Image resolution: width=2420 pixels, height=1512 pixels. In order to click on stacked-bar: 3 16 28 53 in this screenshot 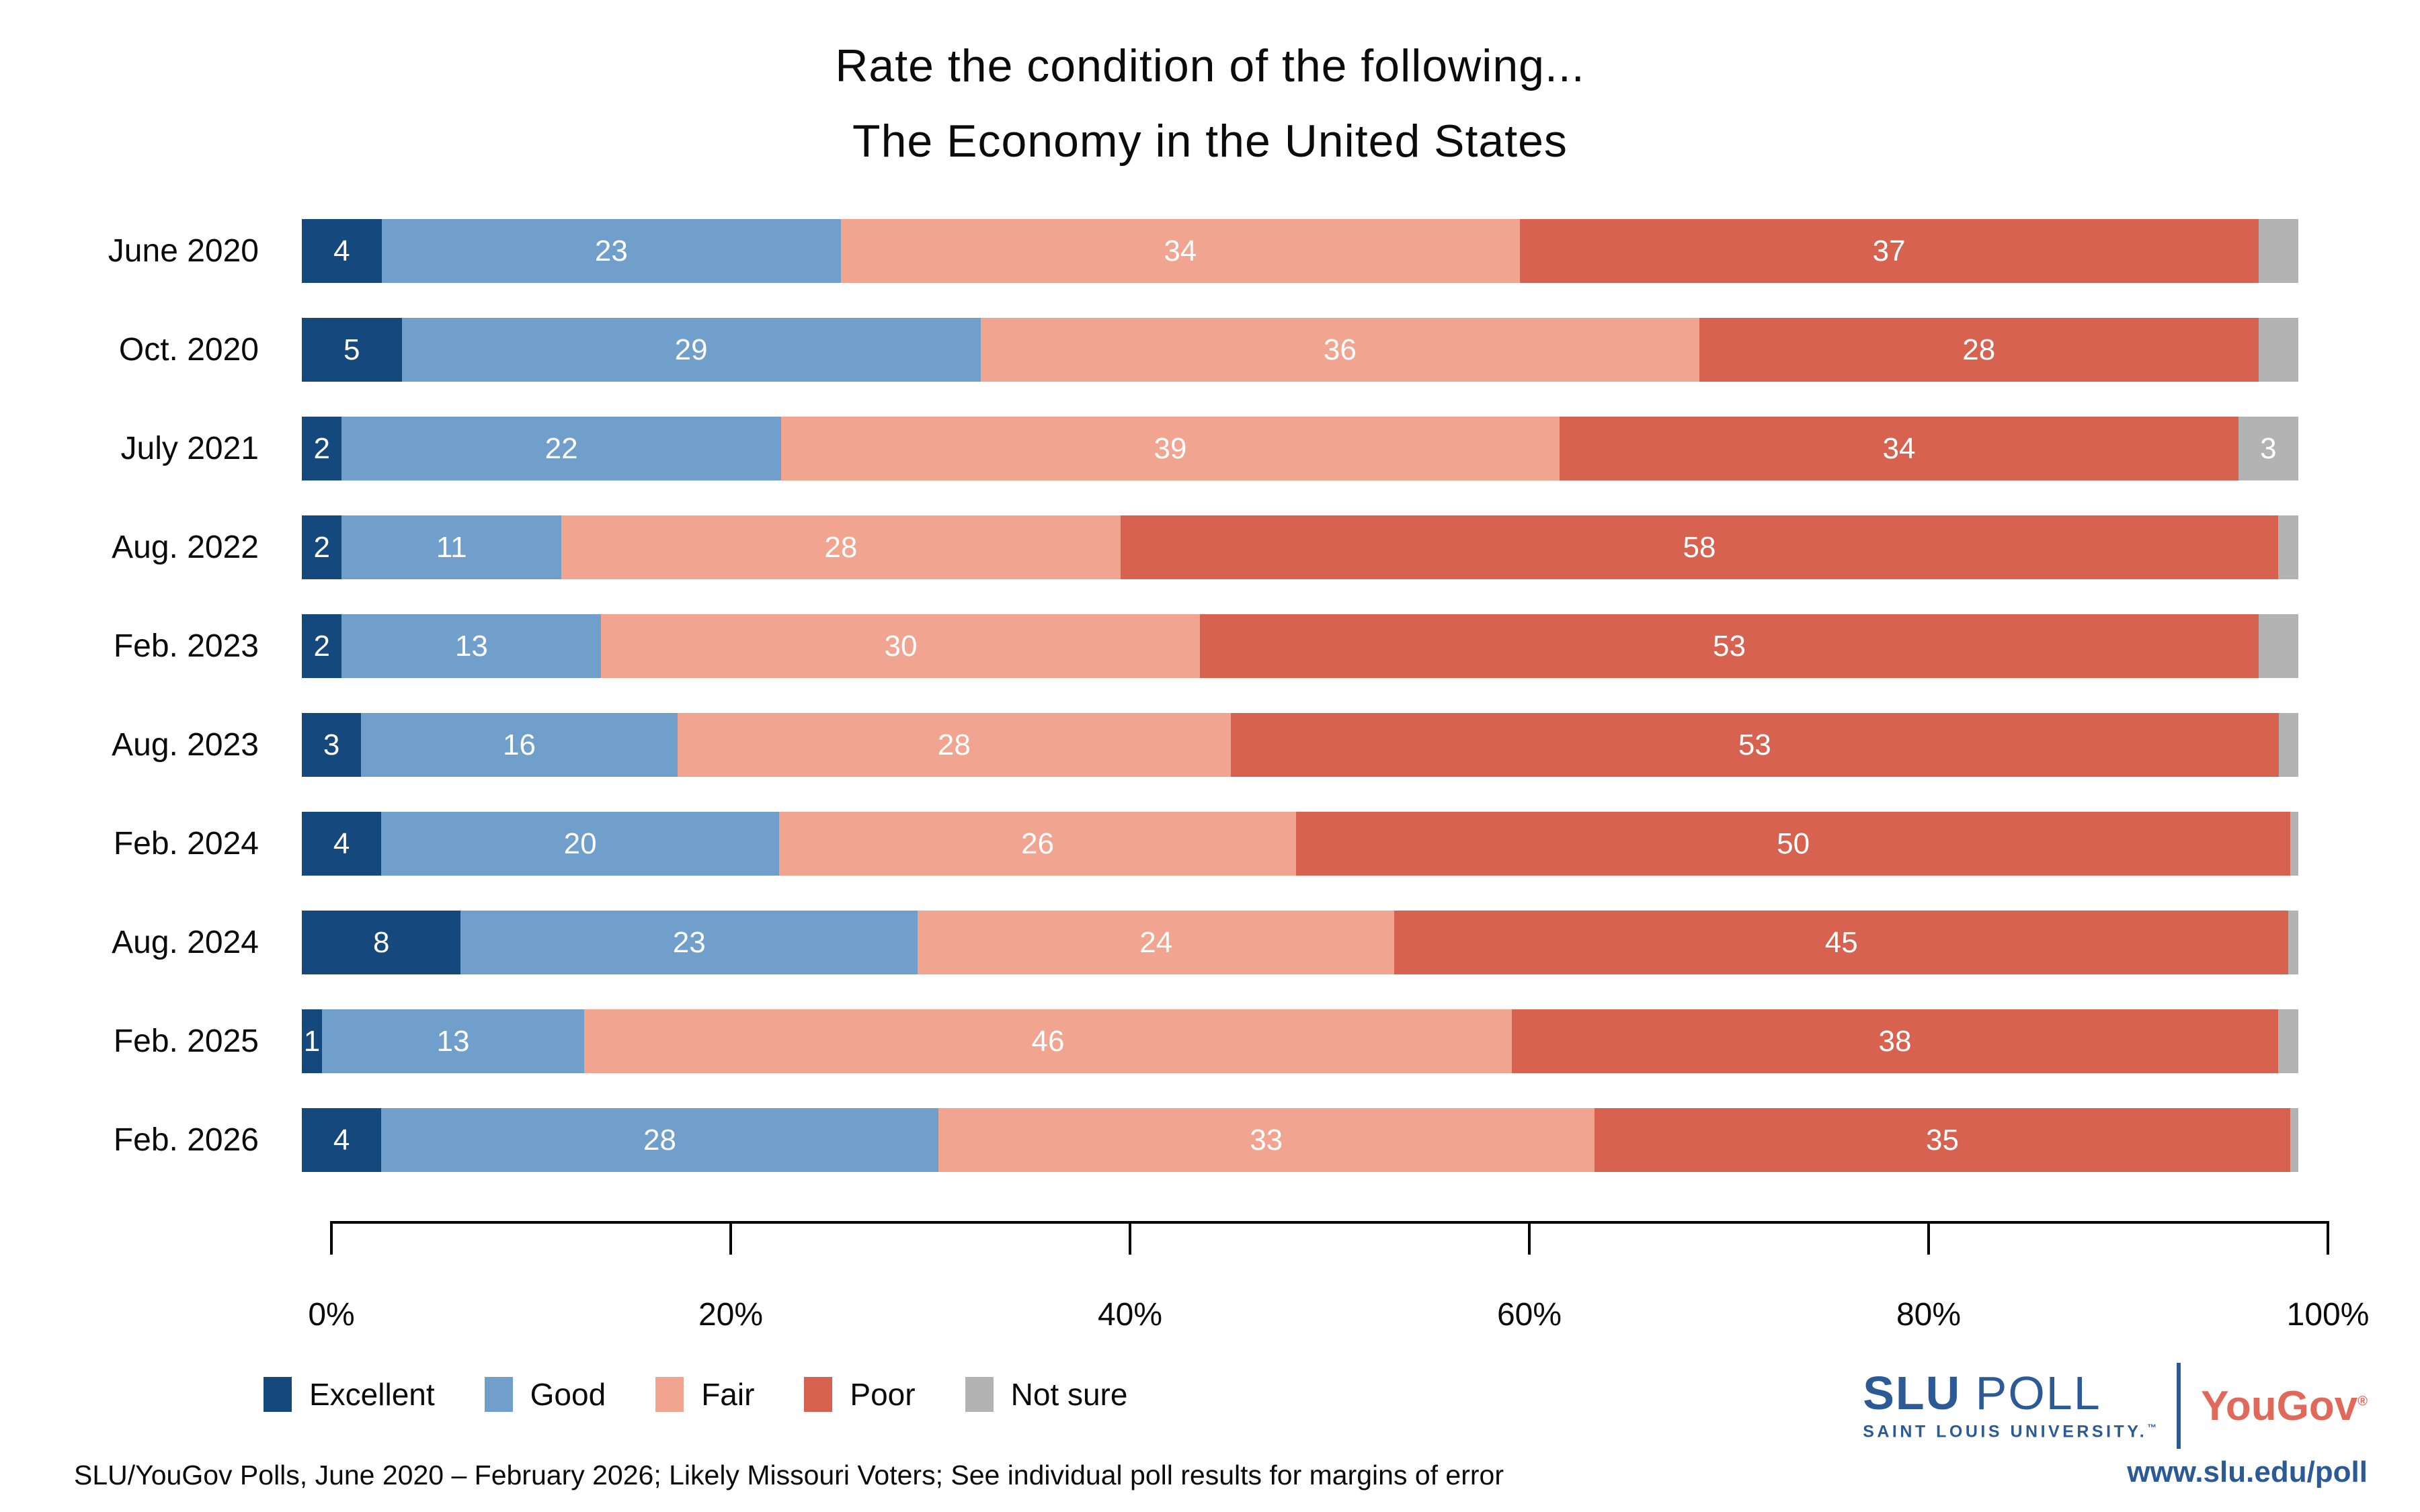, I will do `click(1300, 745)`.